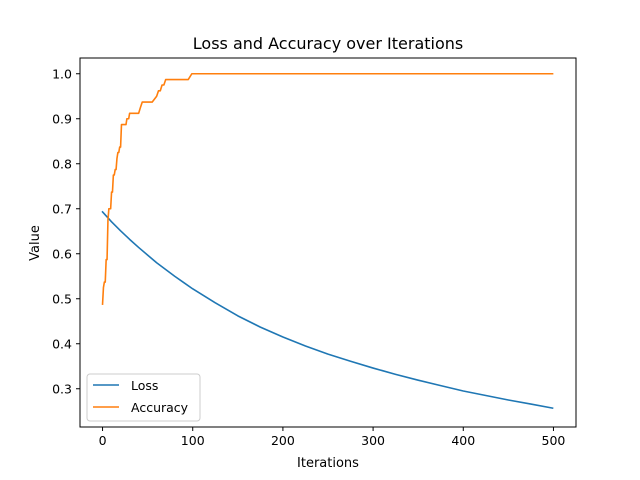 Image resolution: width=640 pixels, height=480 pixels. What do you see at coordinates (103, 440) in the screenshot?
I see `x-tick-label: 0` at bounding box center [103, 440].